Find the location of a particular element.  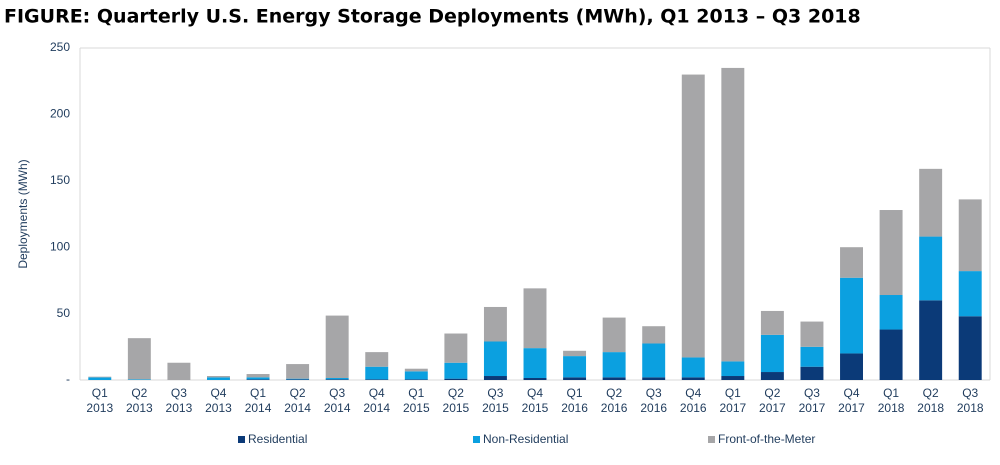

y-tick-label: 150 is located at coordinates (60, 180).